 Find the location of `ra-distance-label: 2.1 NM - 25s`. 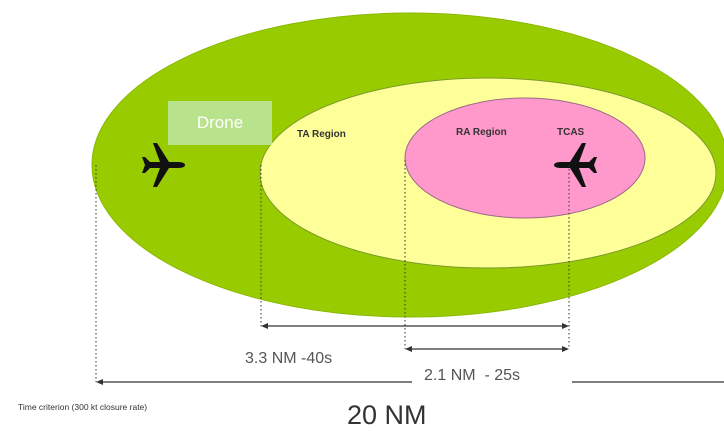

ra-distance-label: 2.1 NM - 25s is located at coordinates (472, 375).